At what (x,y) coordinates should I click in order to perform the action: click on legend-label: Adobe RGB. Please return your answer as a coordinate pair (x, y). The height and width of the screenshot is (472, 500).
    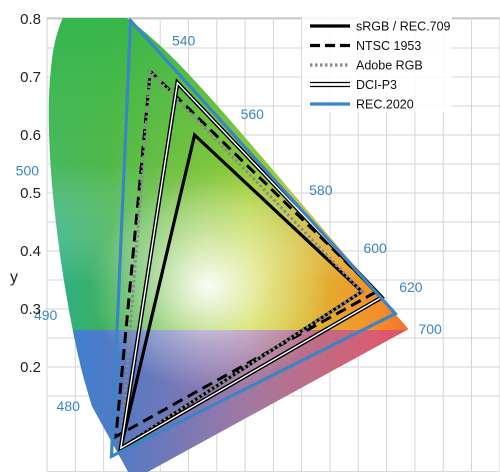
    Looking at the image, I should click on (389, 66).